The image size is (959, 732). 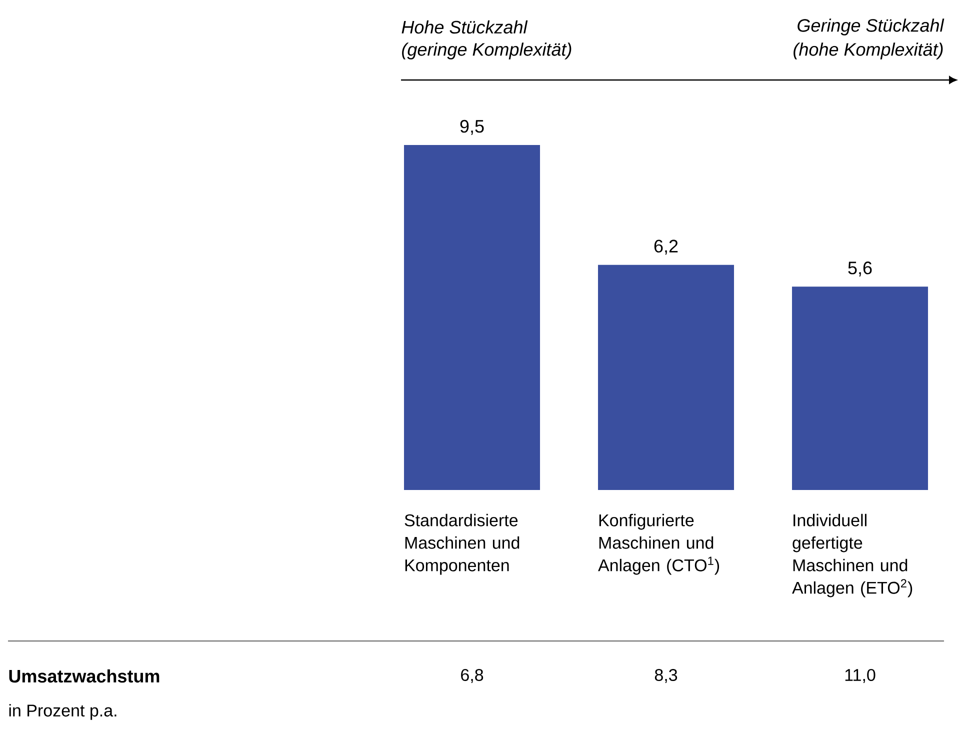 I want to click on data-label: 5,6, so click(x=860, y=269).